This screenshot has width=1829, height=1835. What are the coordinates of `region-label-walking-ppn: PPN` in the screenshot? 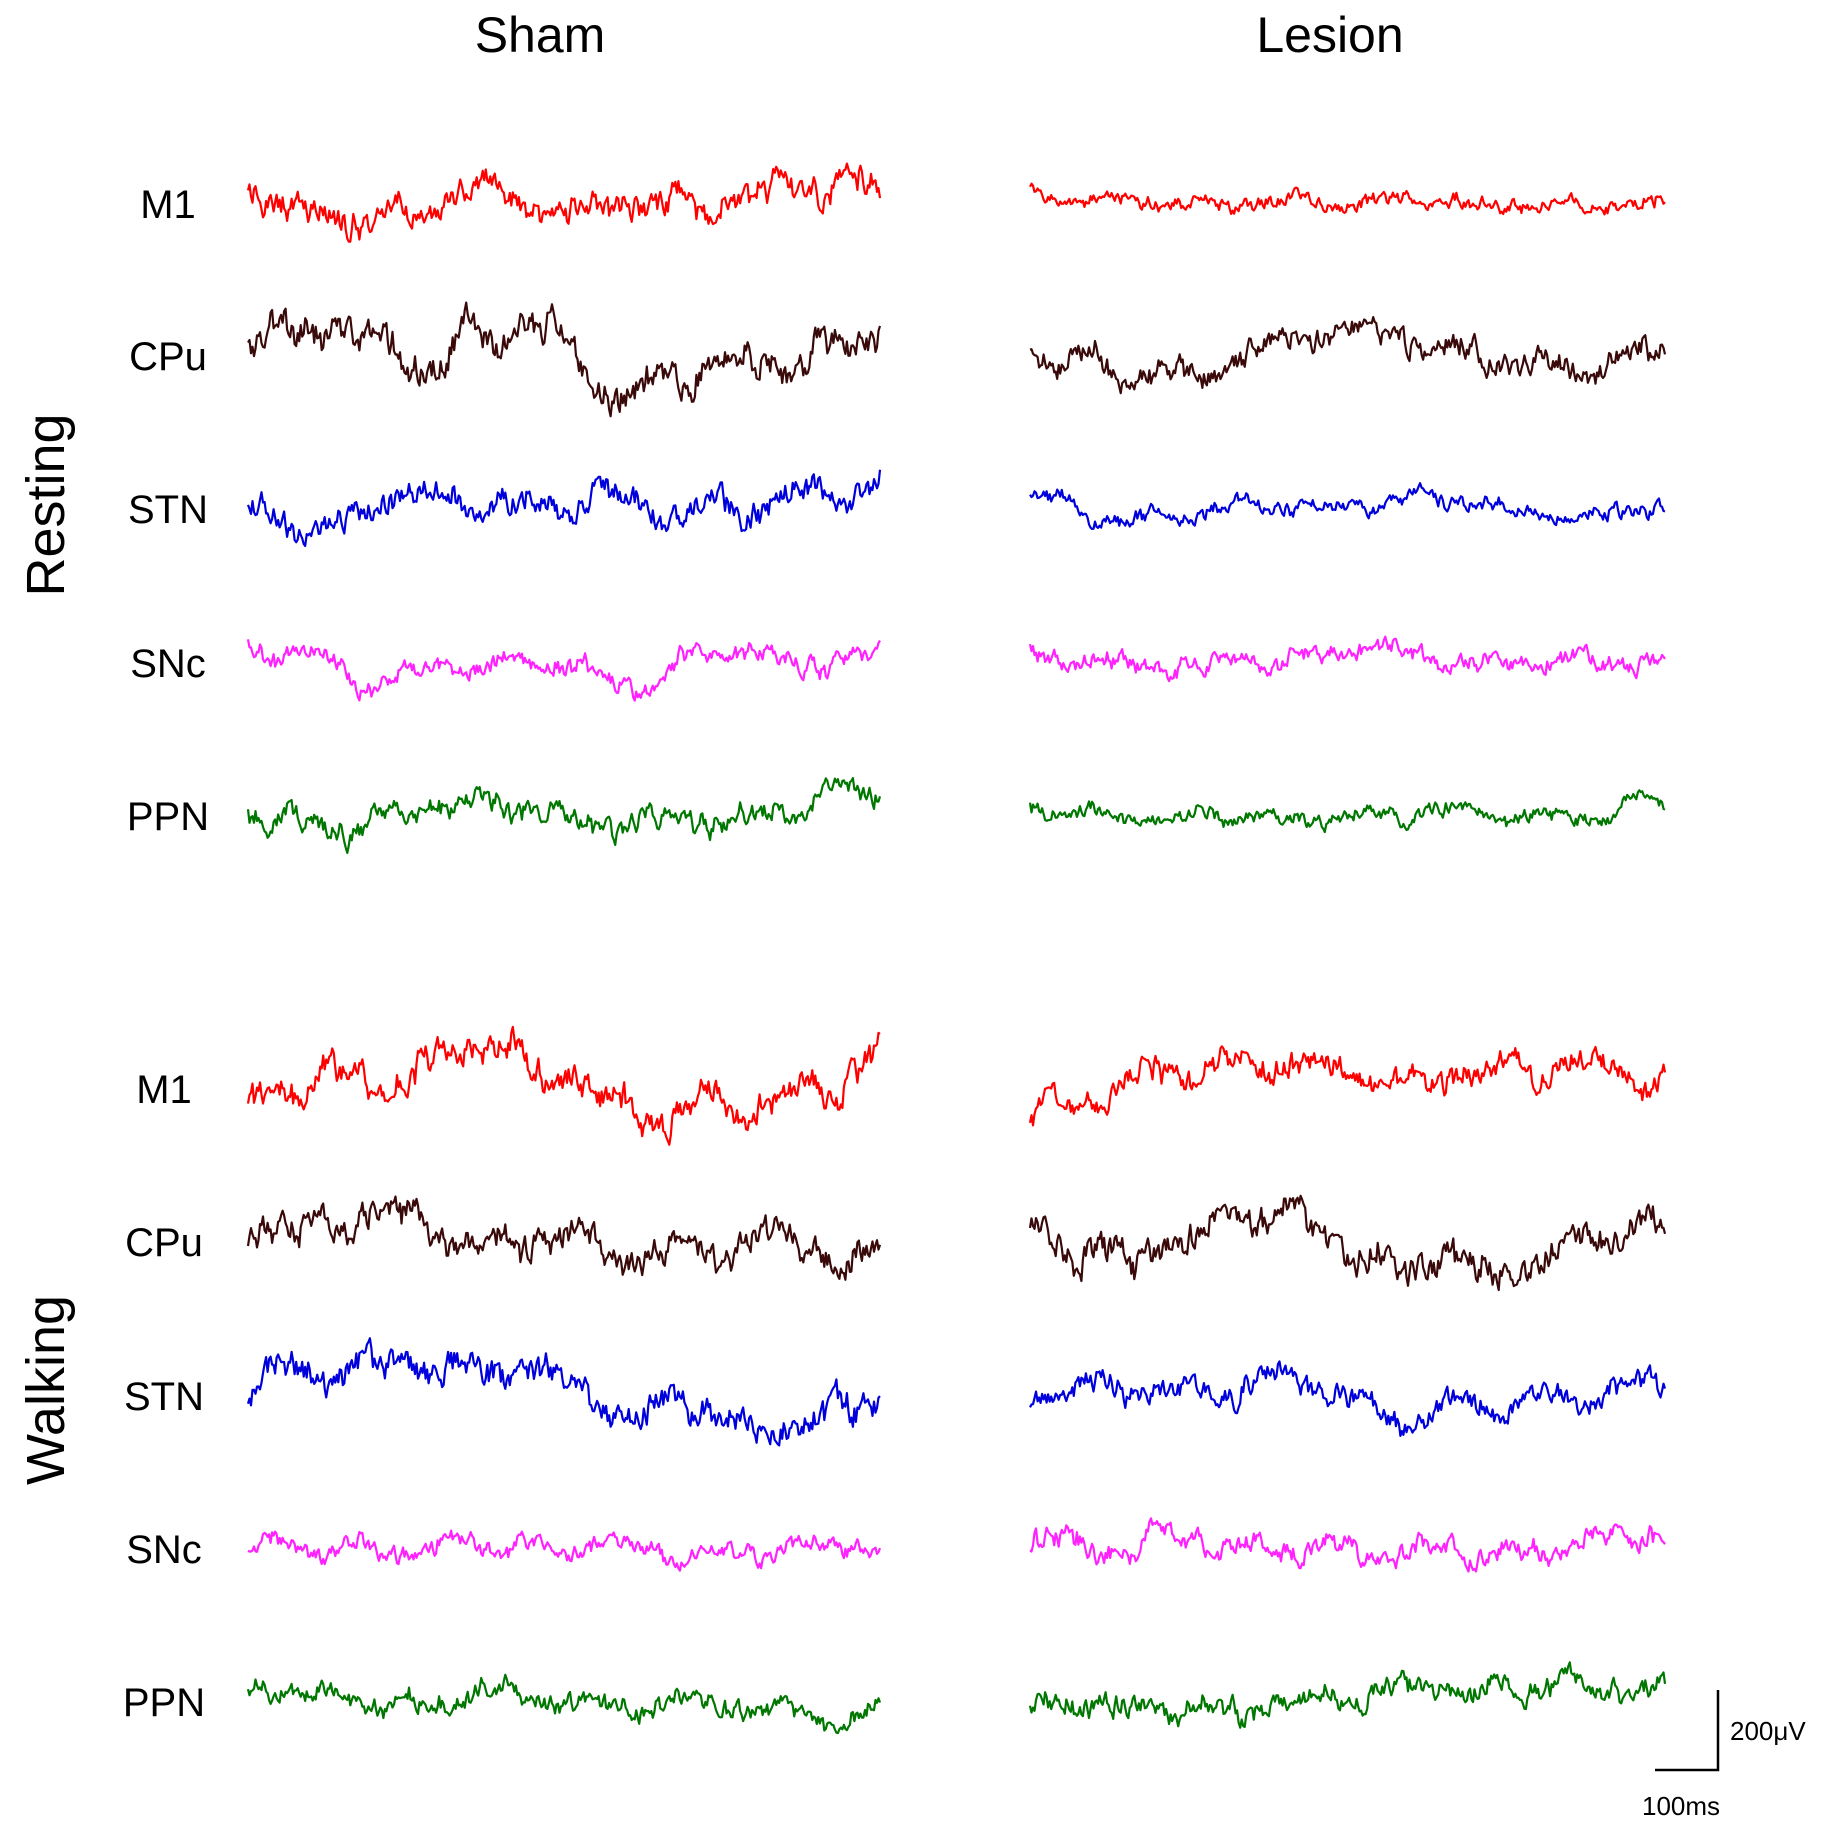 It's located at (164, 1703).